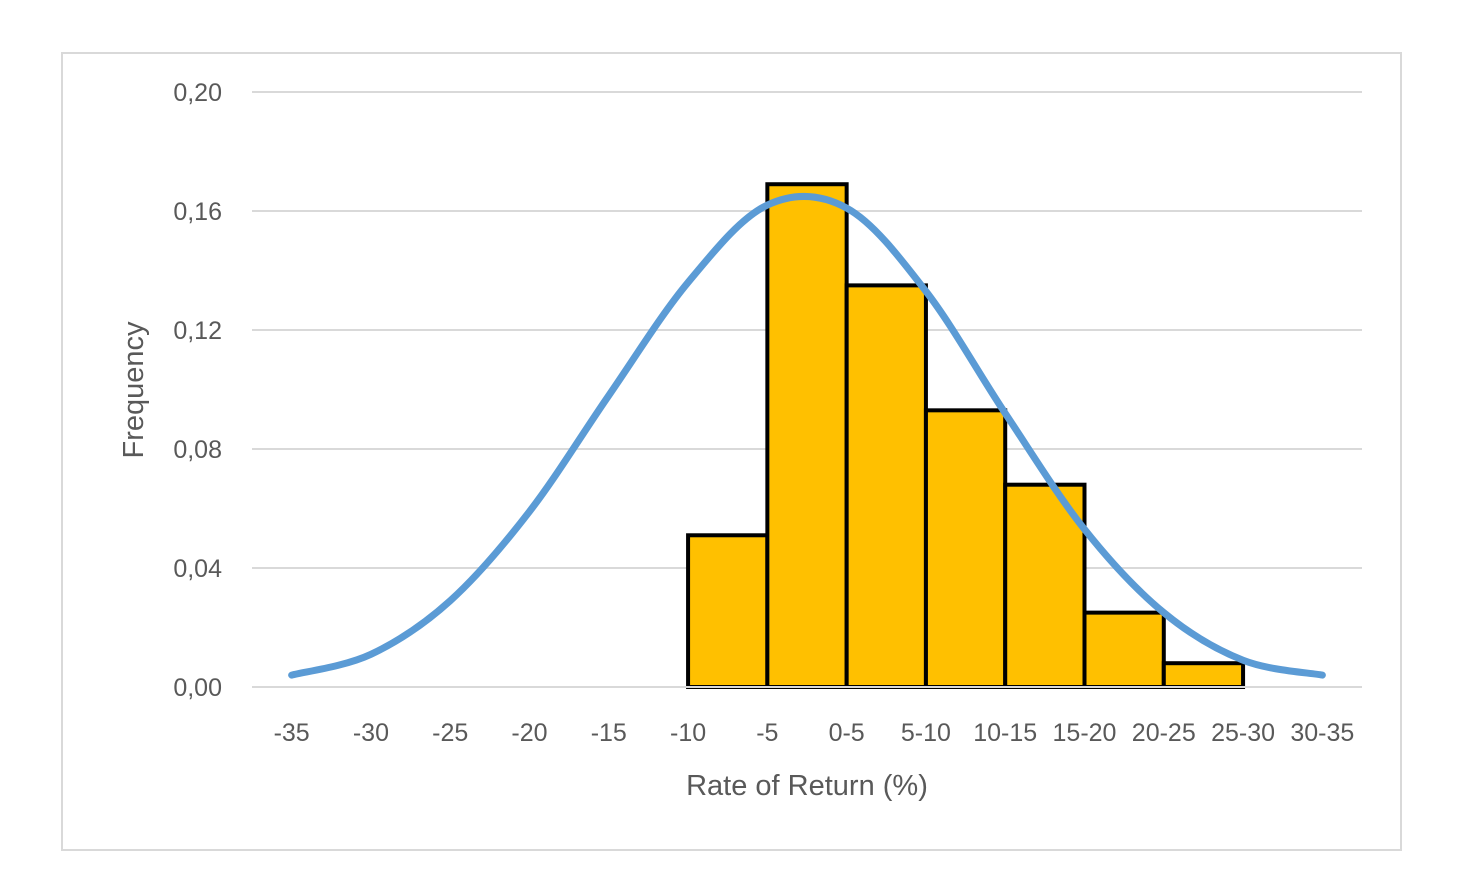  I want to click on x-tick-label: 25-30, so click(1243, 733).